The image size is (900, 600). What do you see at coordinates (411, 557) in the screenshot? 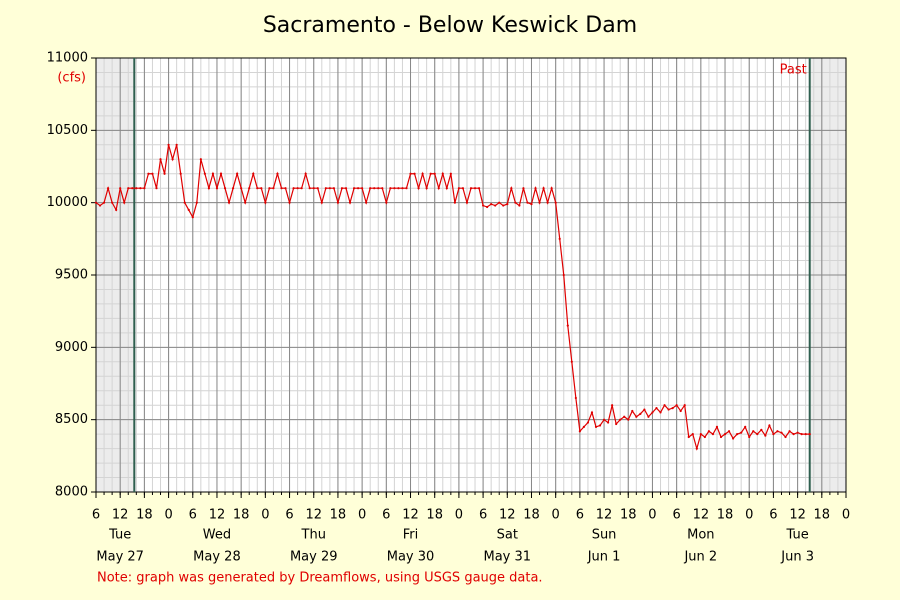
I see `date-label: May 30` at bounding box center [411, 557].